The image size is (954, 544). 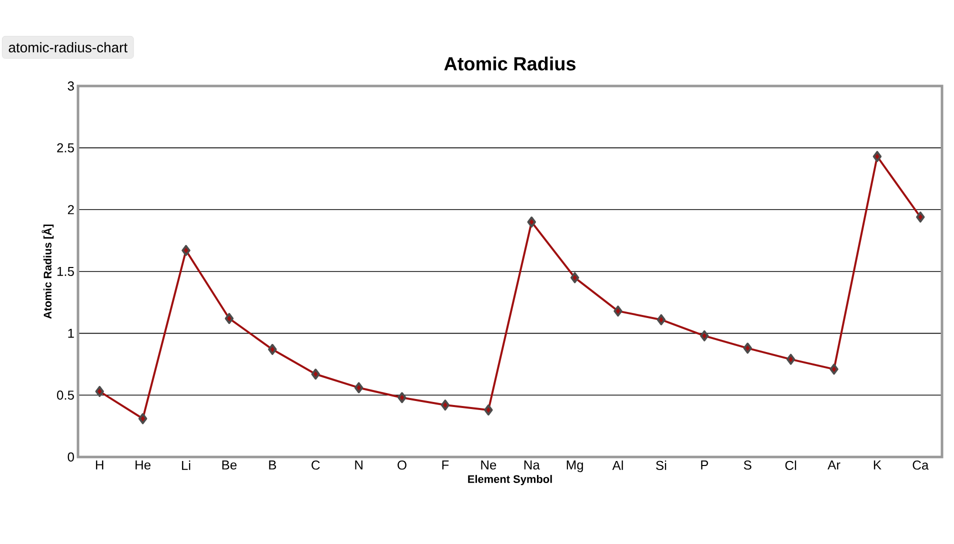 I want to click on x-tick-label: S, so click(x=748, y=465).